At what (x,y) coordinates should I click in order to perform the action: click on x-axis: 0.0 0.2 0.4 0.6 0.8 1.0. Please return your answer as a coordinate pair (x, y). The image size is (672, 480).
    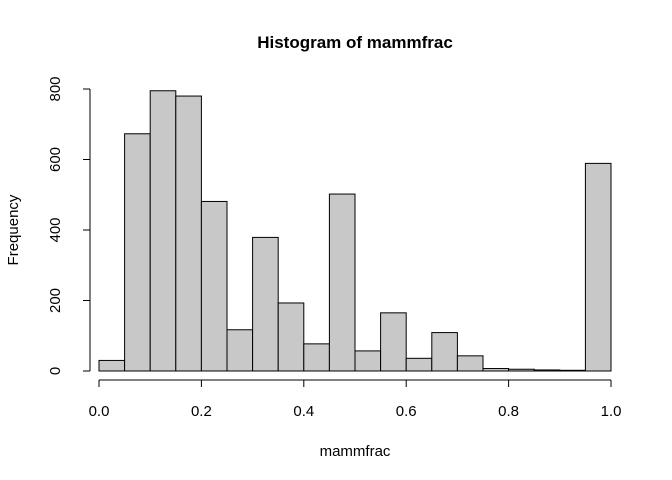
    Looking at the image, I should click on (355, 399).